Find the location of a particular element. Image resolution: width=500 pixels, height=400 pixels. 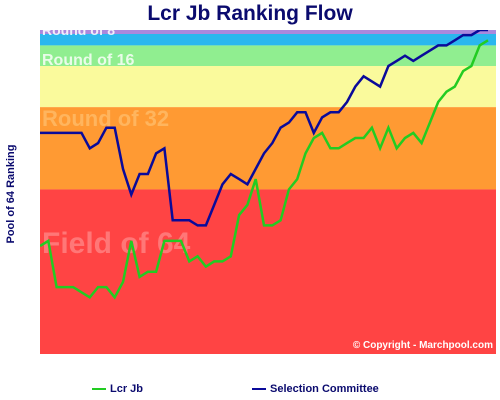

y-axis-label: Pool of 64 Ranking is located at coordinates (11, 194).